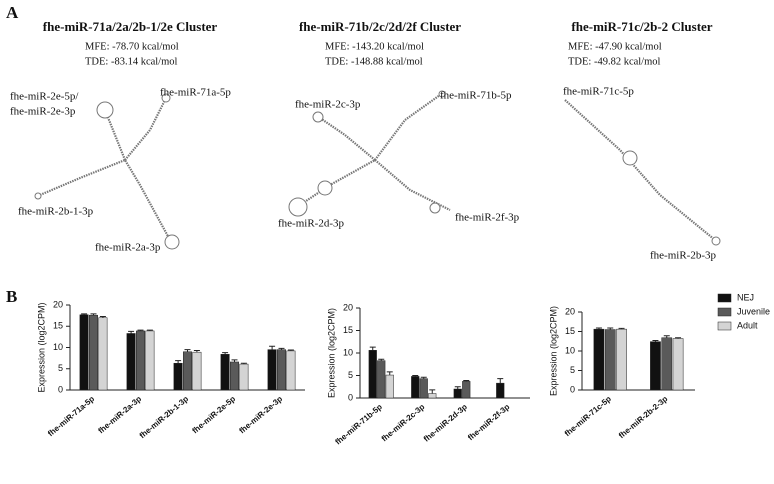  I want to click on legend-label: NEJ, so click(745, 297).